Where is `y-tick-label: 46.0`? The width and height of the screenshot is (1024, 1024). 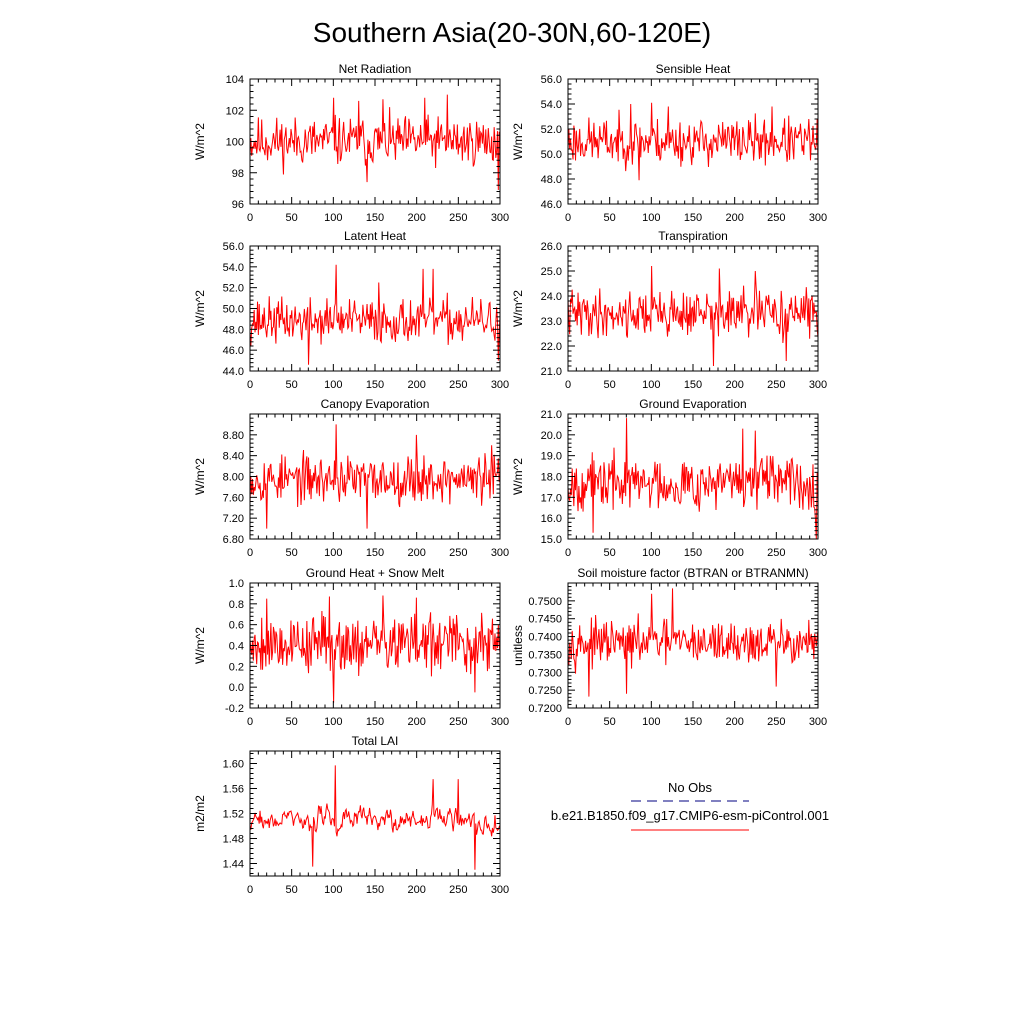
y-tick-label: 46.0 is located at coordinates (551, 205).